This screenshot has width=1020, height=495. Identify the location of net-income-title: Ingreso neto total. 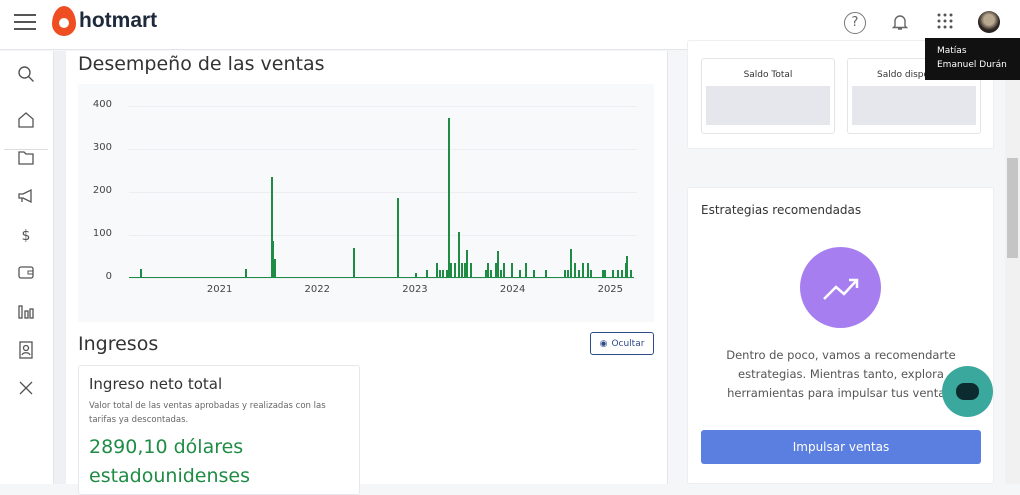
(156, 384).